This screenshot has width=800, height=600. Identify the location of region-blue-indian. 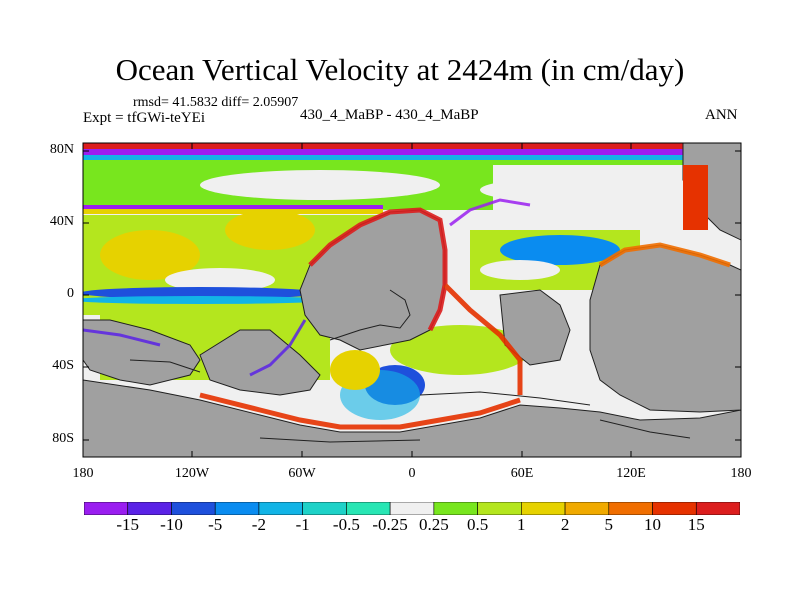
(560, 250).